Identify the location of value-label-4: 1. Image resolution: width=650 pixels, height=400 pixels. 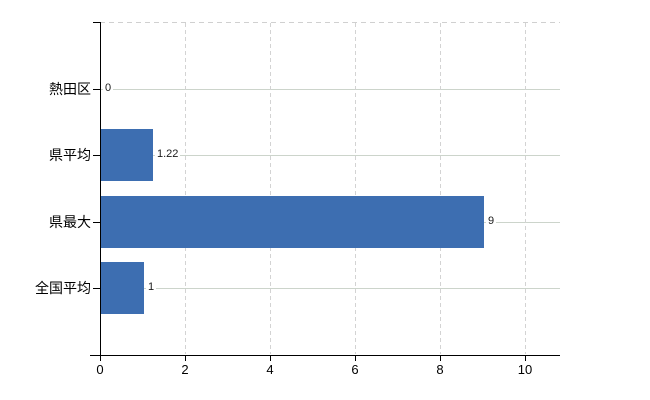
(151, 287).